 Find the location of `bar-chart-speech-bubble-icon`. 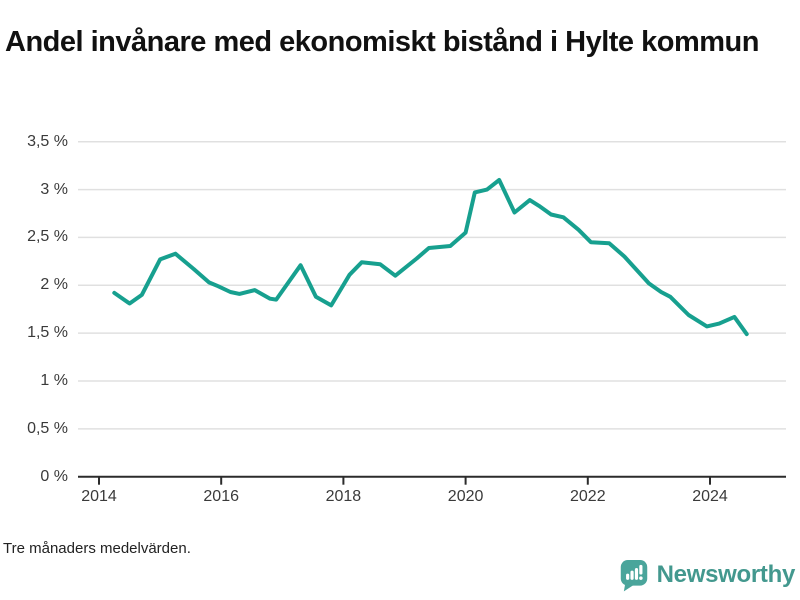

bar-chart-speech-bubble-icon is located at coordinates (633, 576).